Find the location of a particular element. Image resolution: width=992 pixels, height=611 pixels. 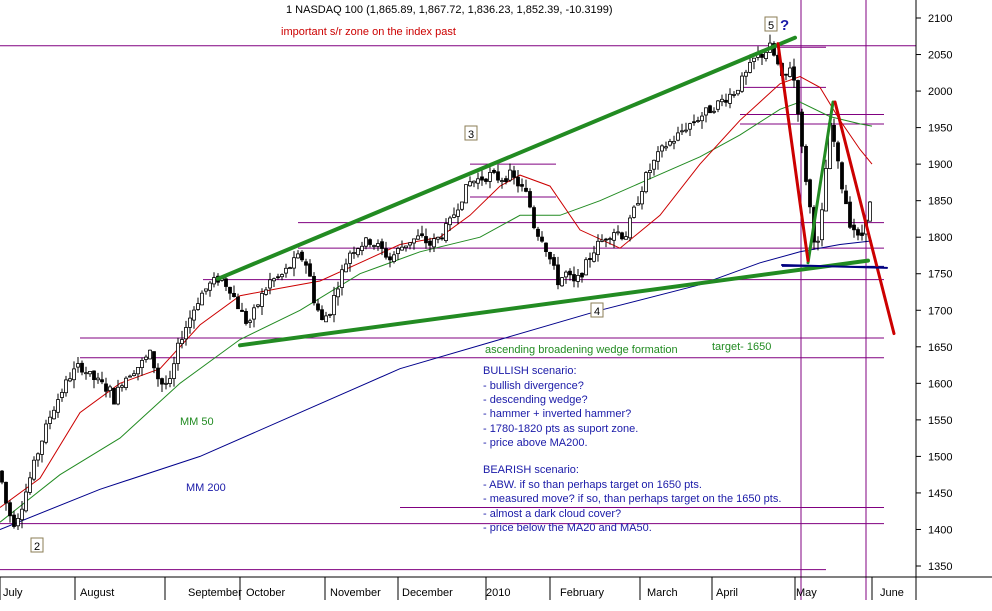

x-tick-label: April is located at coordinates (727, 593).